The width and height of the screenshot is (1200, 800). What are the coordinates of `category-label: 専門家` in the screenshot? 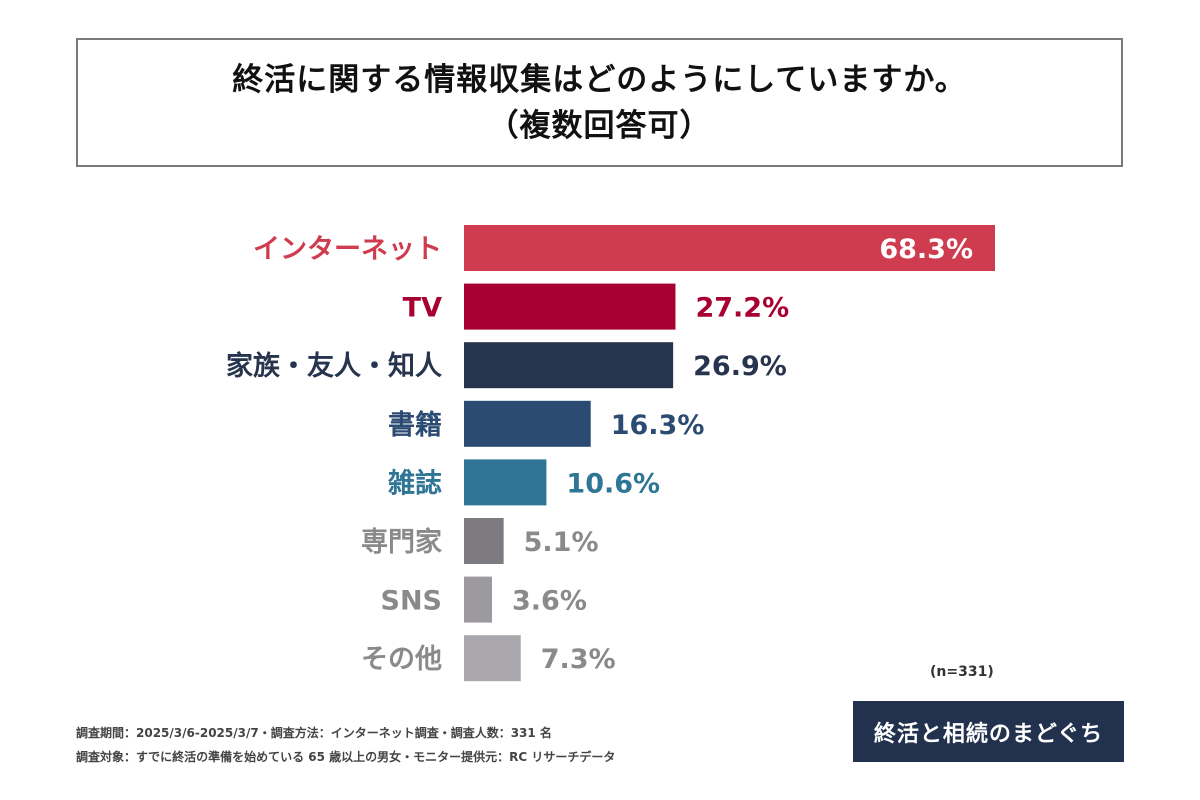 It's located at (401, 542).